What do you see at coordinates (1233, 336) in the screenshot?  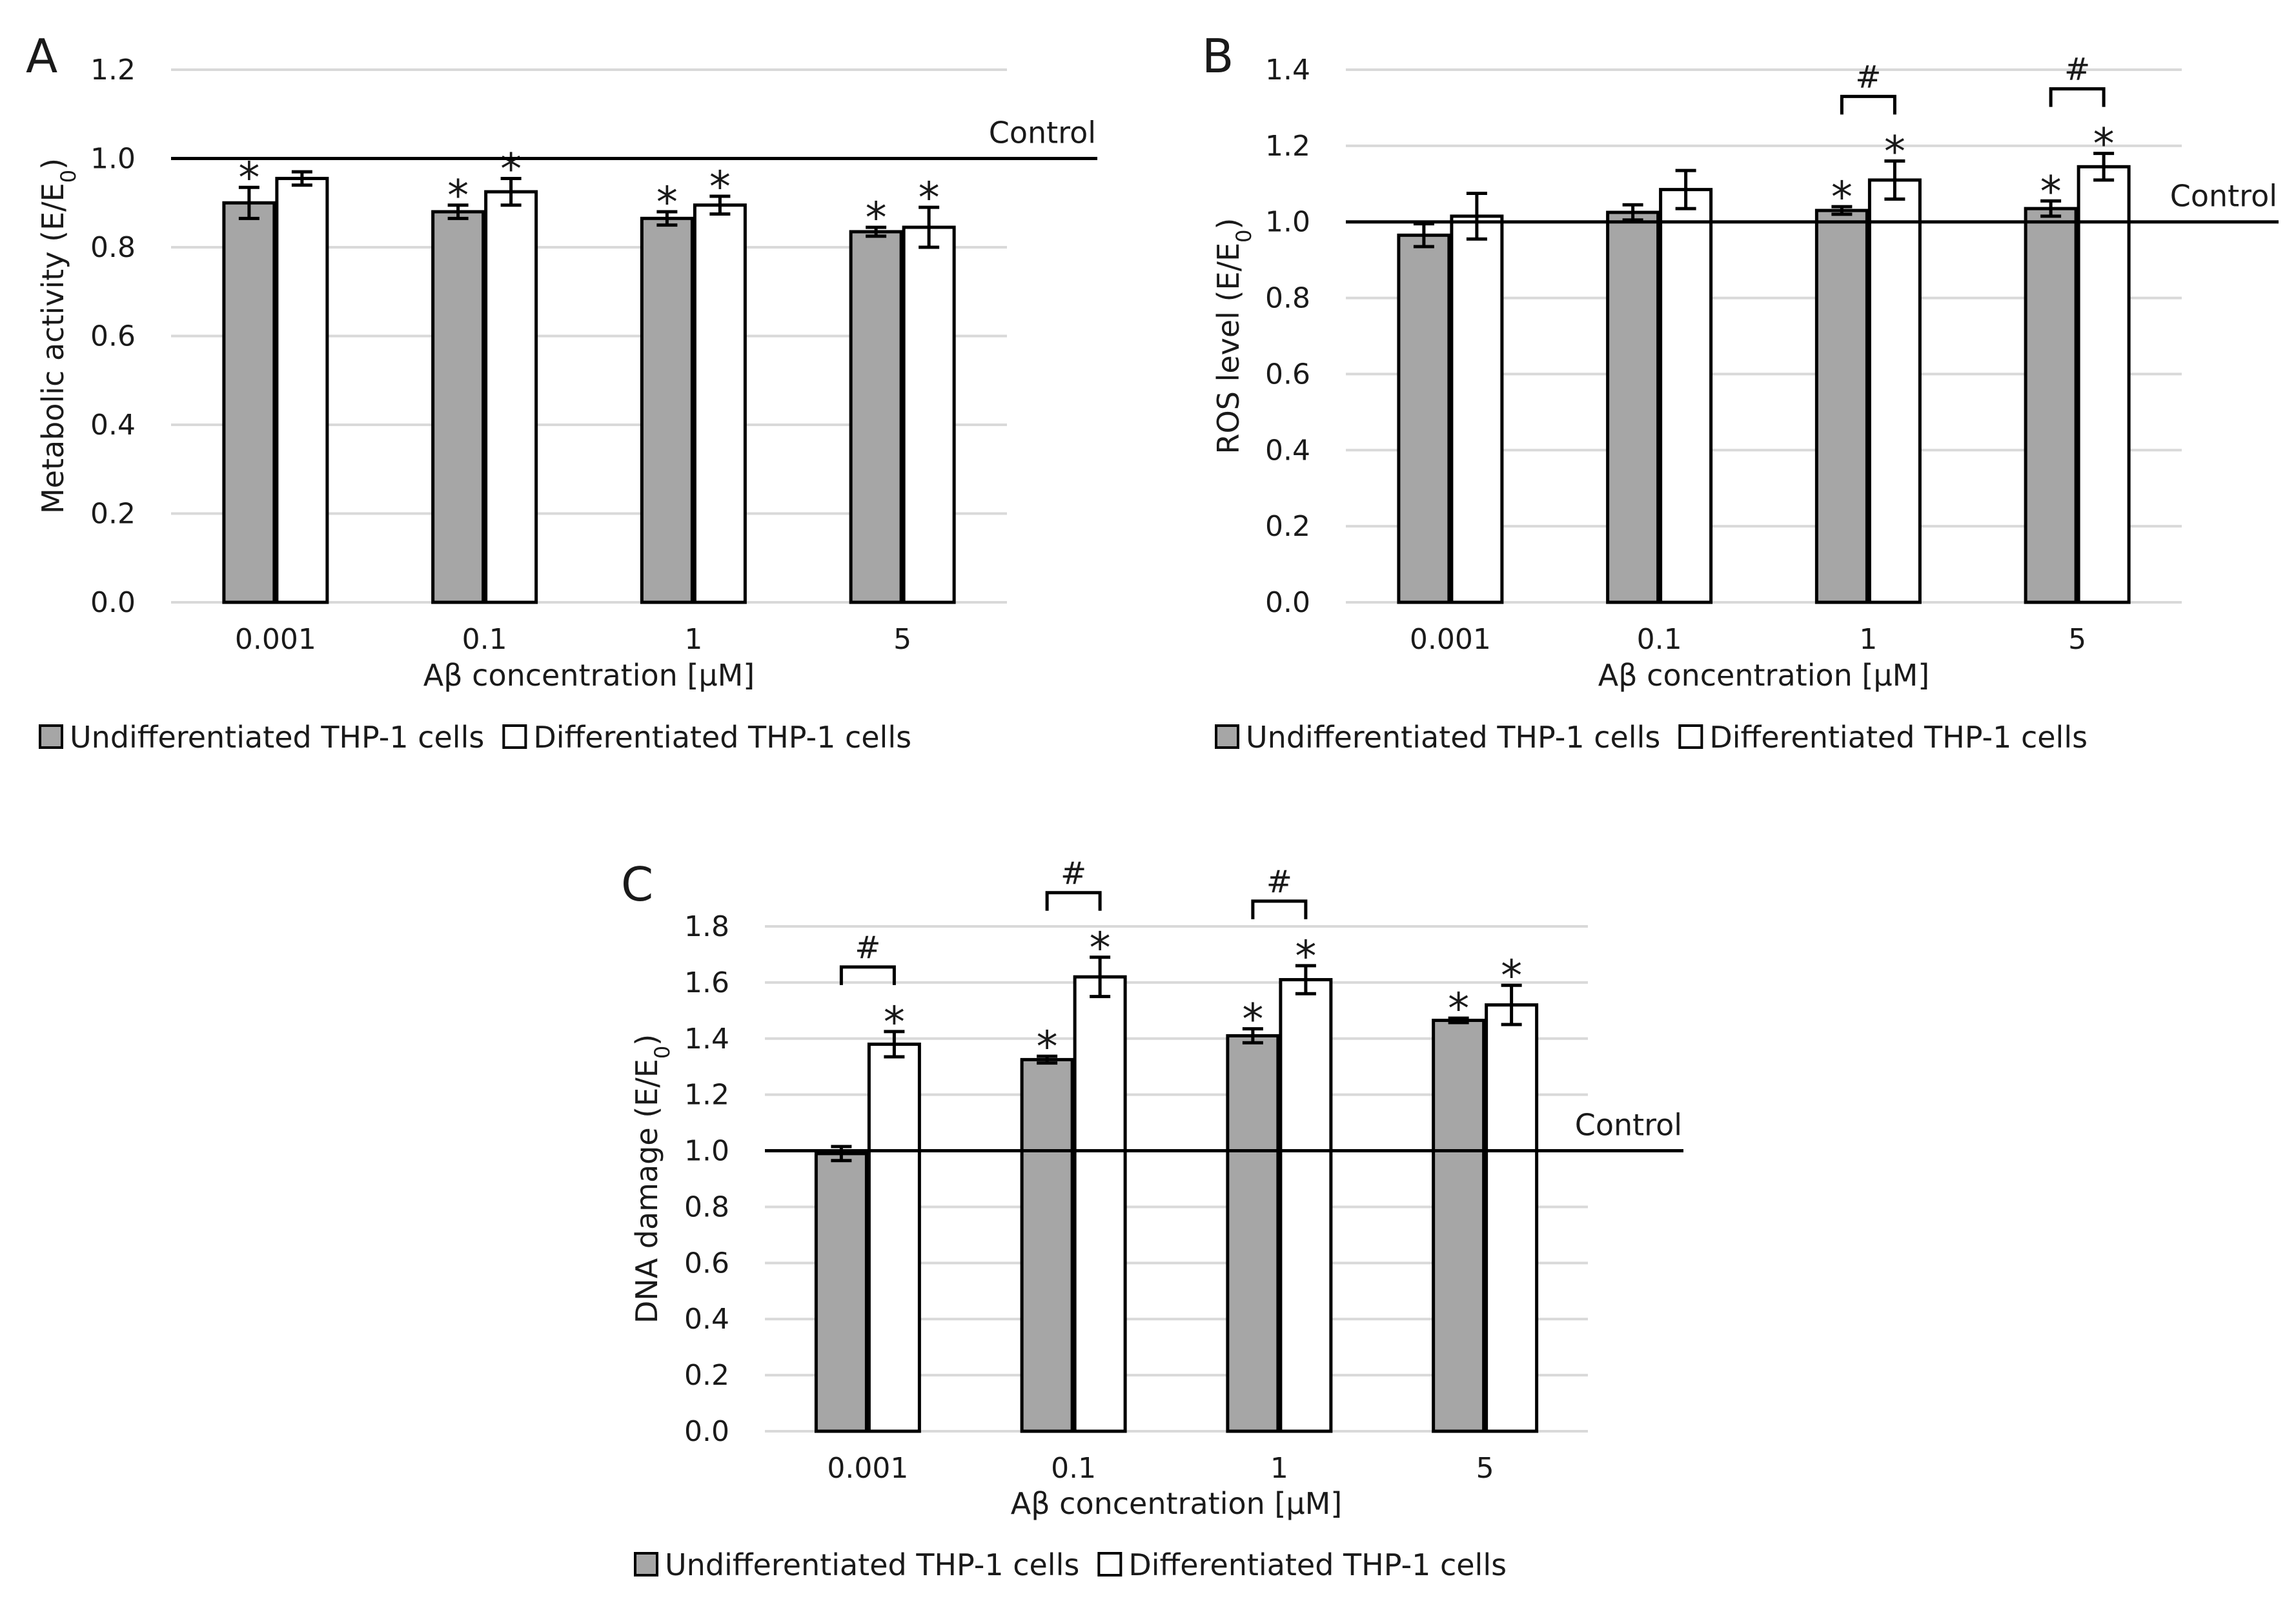 I see `y-axis-label: ROS level (E/E0)` at bounding box center [1233, 336].